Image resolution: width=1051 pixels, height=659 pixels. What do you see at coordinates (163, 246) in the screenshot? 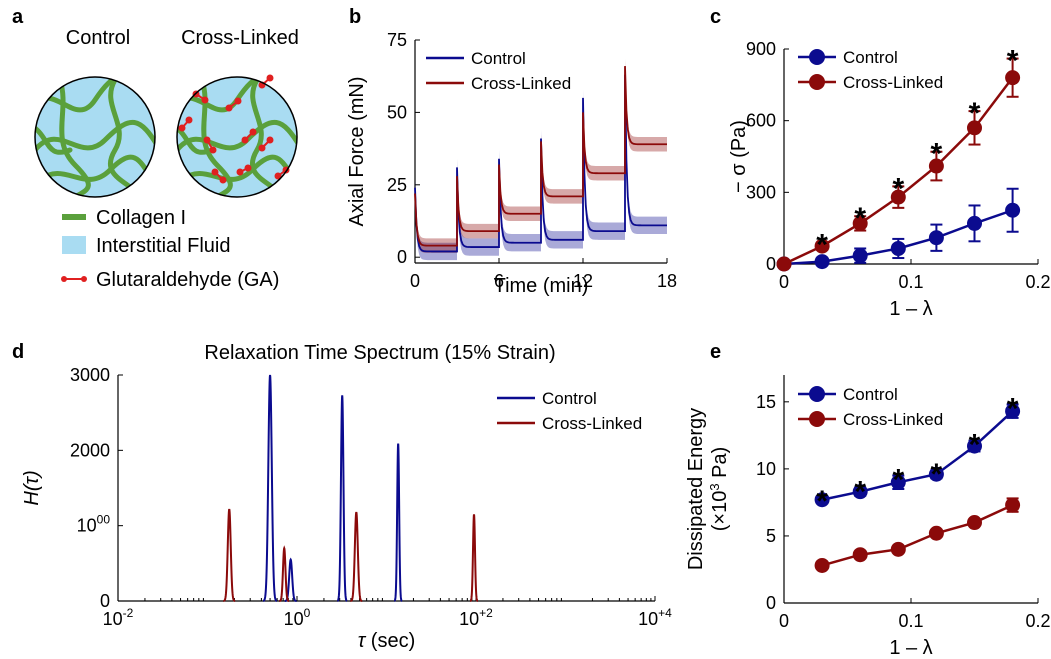
I see `legend-fluid: Interstitial Fluid` at bounding box center [163, 246].